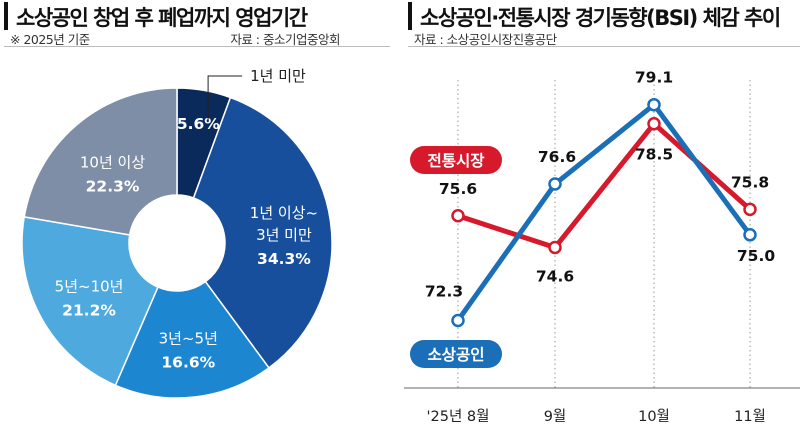 Image resolution: width=800 pixels, height=429 pixels. Describe the element at coordinates (555, 276) in the screenshot. I see `data-label: 74.6` at that location.